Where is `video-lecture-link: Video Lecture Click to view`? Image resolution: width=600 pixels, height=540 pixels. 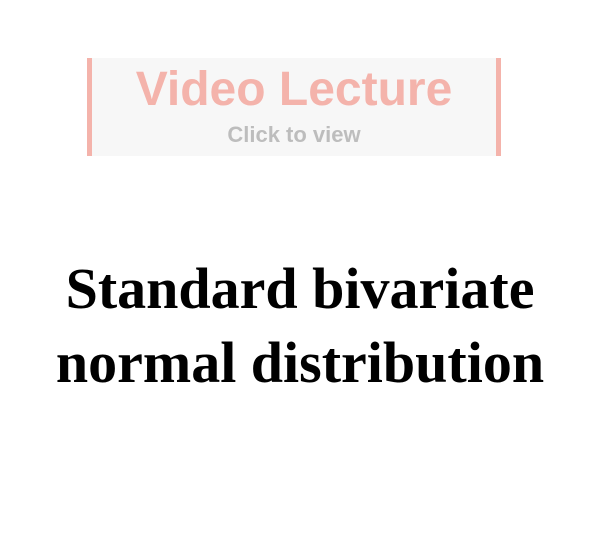
video-lecture-link: Video Lecture Click to view is located at coordinates (294, 107).